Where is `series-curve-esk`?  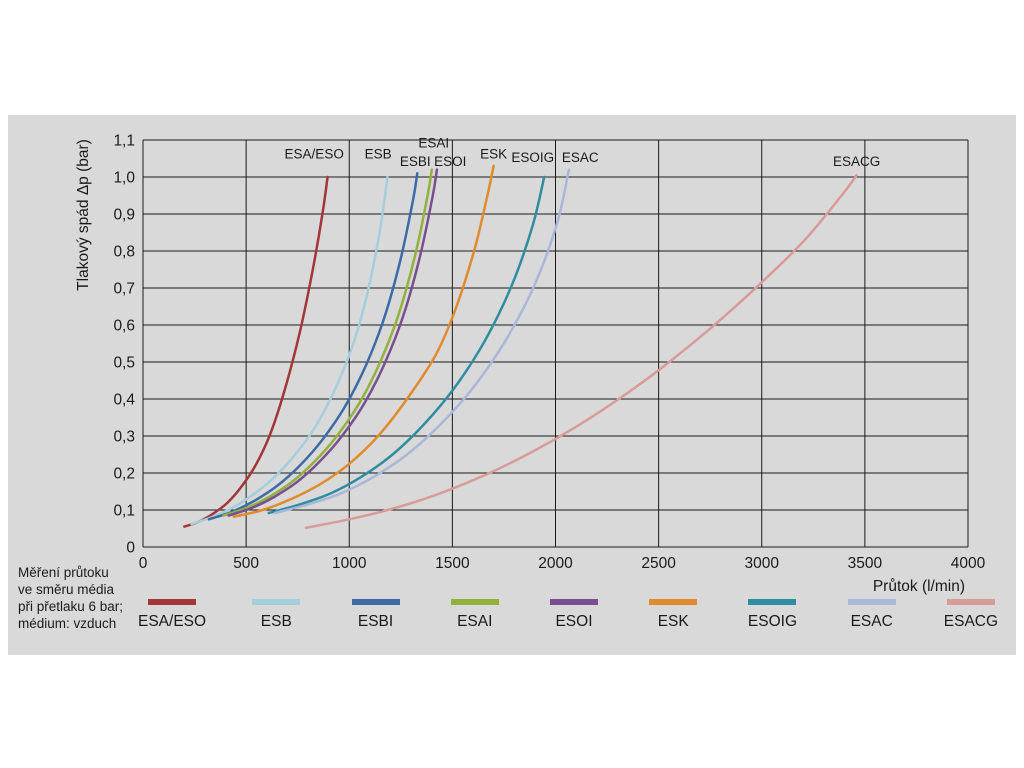
series-curve-esk is located at coordinates (363, 341).